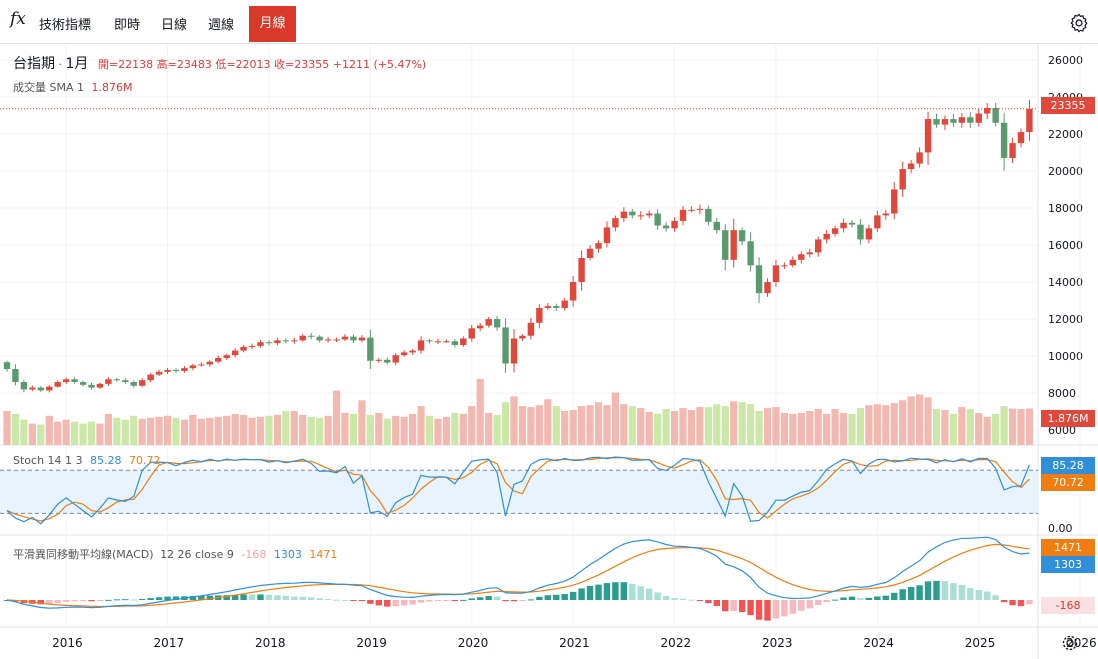 This screenshot has height=659, width=1098. I want to click on volume-legend: 成交量 SMA 1 1.876M, so click(72, 87).